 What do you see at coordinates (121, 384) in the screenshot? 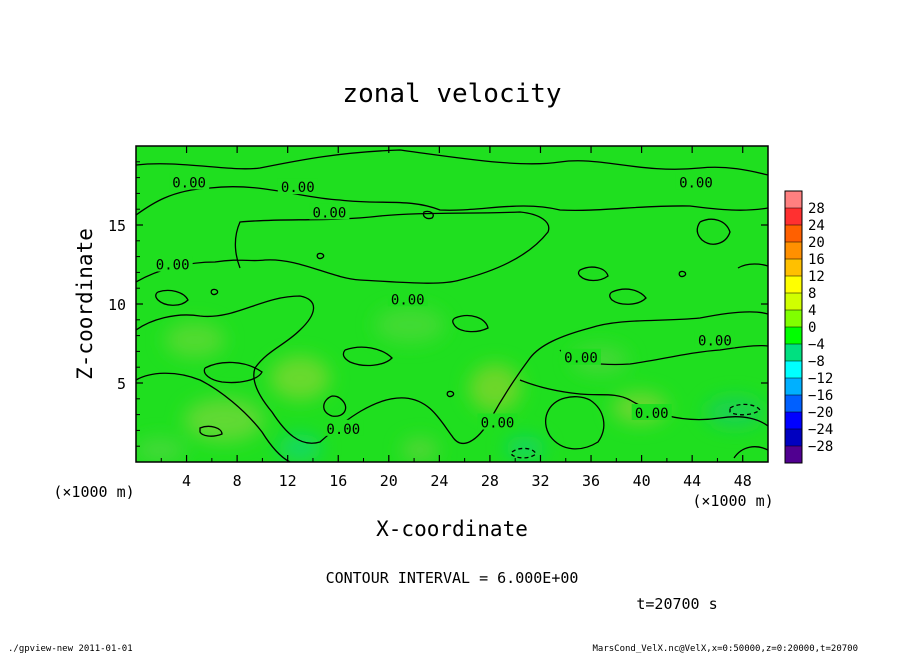
I see `y-tick-label: 5` at bounding box center [121, 384].